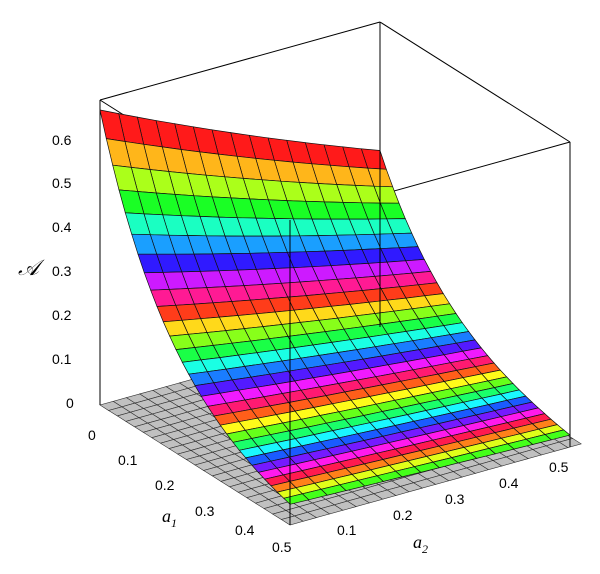 The height and width of the screenshot is (574, 600). What do you see at coordinates (70, 403) in the screenshot?
I see `z-tick-label: 0` at bounding box center [70, 403].